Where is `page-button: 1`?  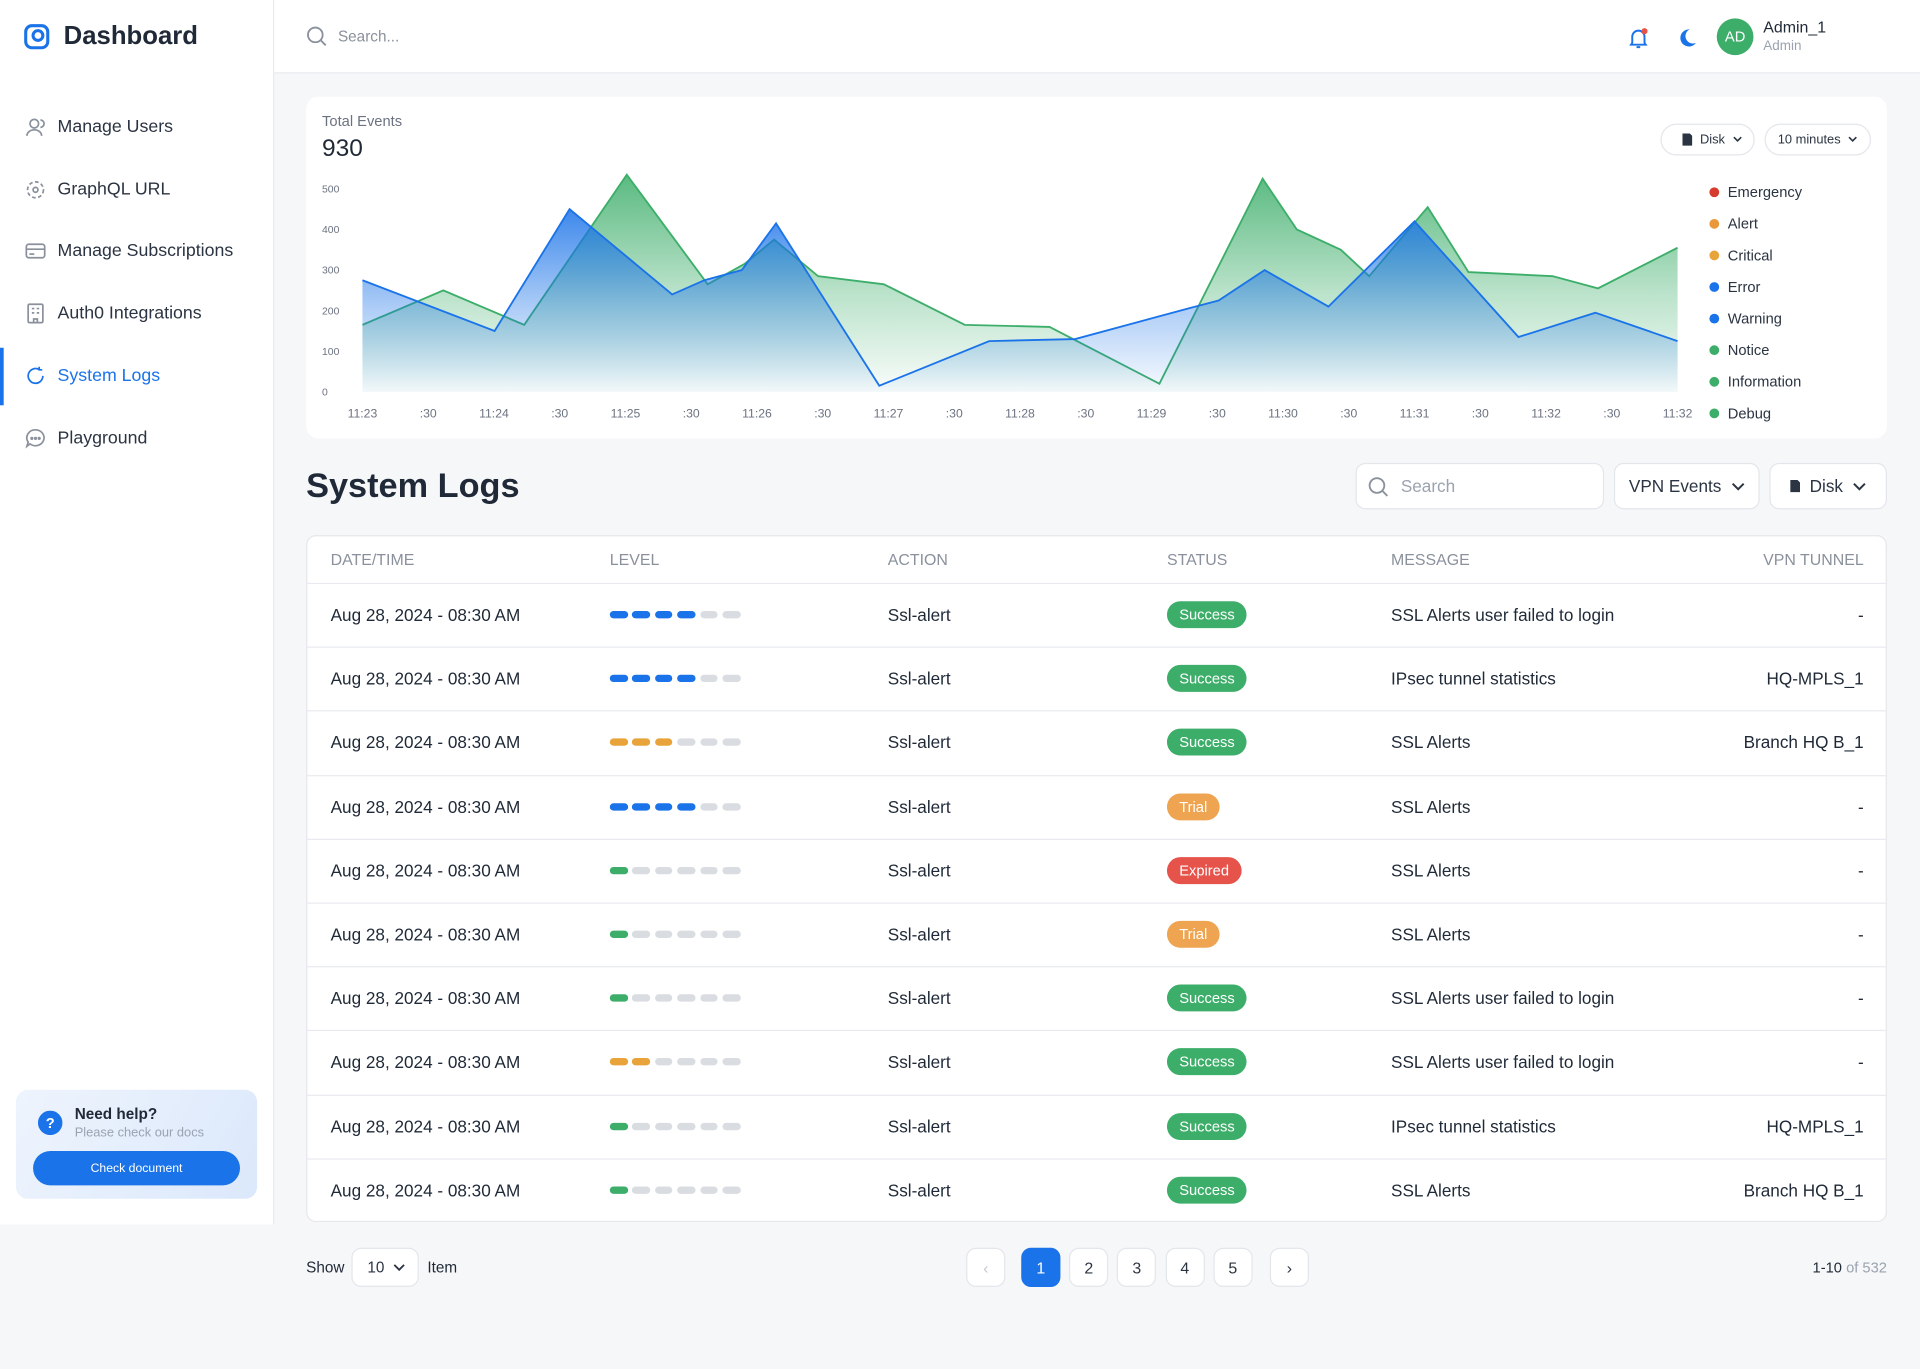
page-button: 1 is located at coordinates (1041, 1267).